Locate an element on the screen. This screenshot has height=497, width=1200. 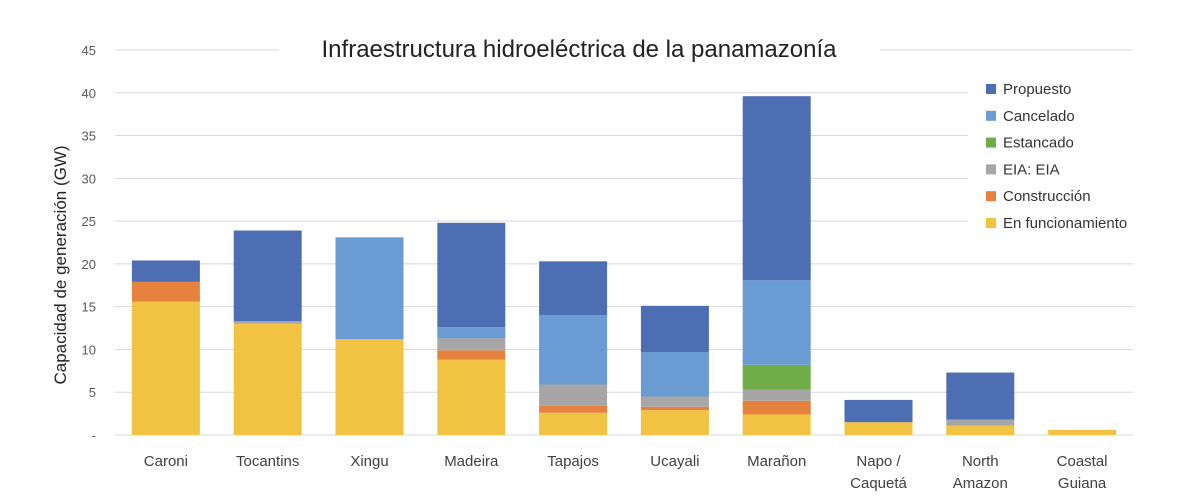
y-tick-label: 45 is located at coordinates (89, 50).